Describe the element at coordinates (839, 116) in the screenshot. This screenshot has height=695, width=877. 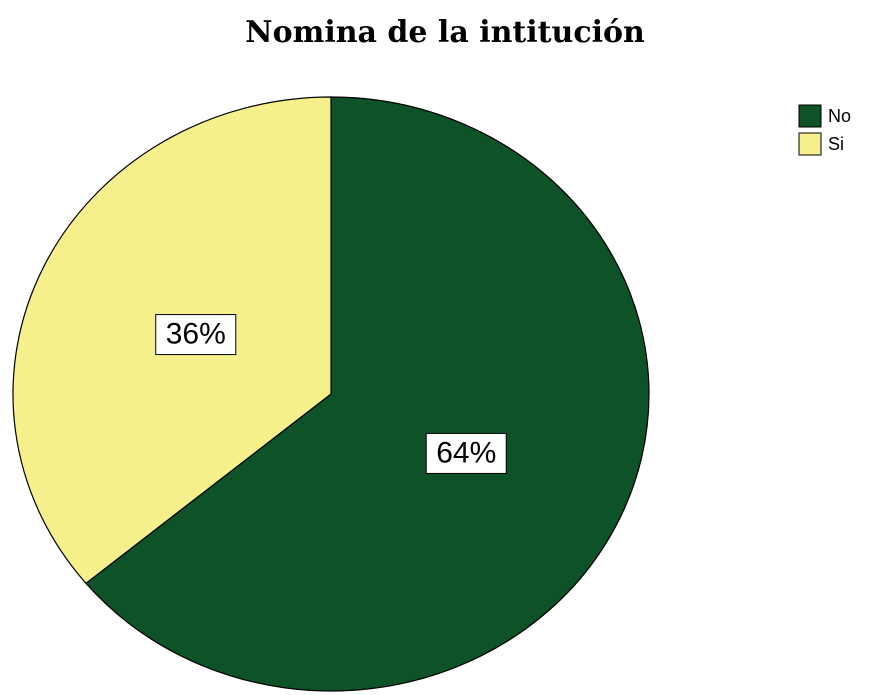
I see `legend-label: No` at that location.